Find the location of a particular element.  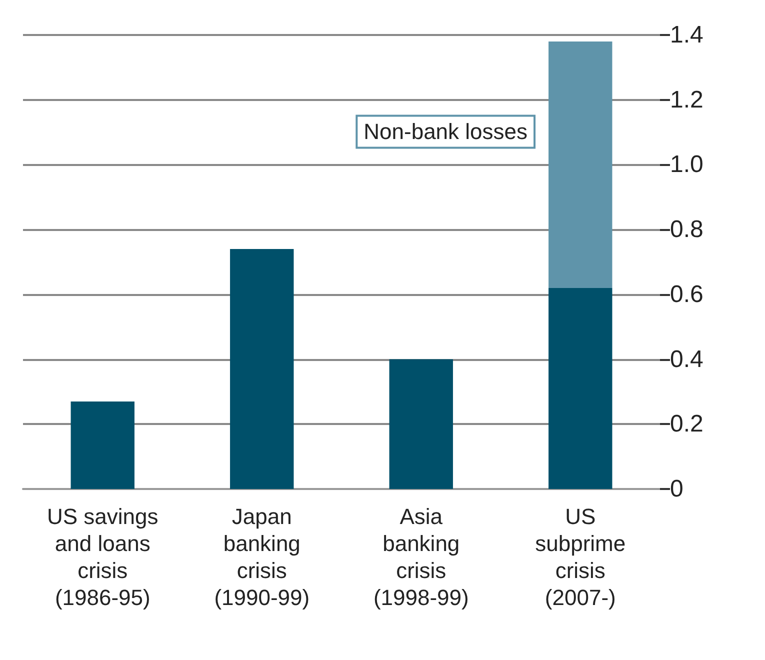

y-tick-label: 0 is located at coordinates (677, 489).